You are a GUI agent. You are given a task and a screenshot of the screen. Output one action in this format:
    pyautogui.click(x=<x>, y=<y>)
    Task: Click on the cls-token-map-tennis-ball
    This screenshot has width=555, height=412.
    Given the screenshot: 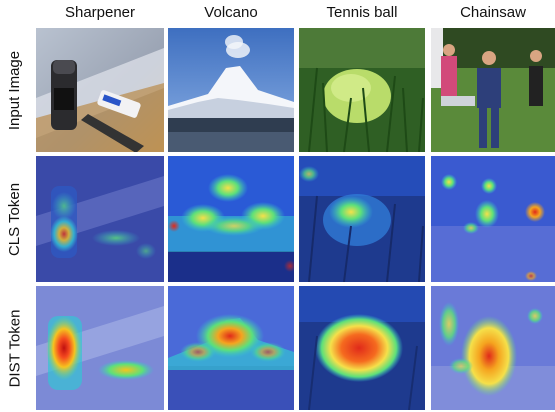 What is the action you would take?
    pyautogui.click(x=362, y=219)
    